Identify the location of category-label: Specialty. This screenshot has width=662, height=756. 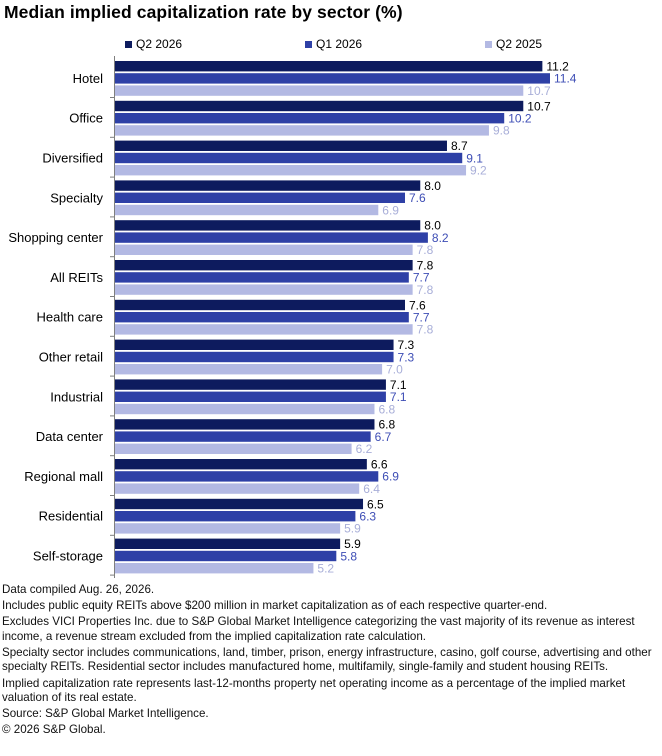
(76, 197).